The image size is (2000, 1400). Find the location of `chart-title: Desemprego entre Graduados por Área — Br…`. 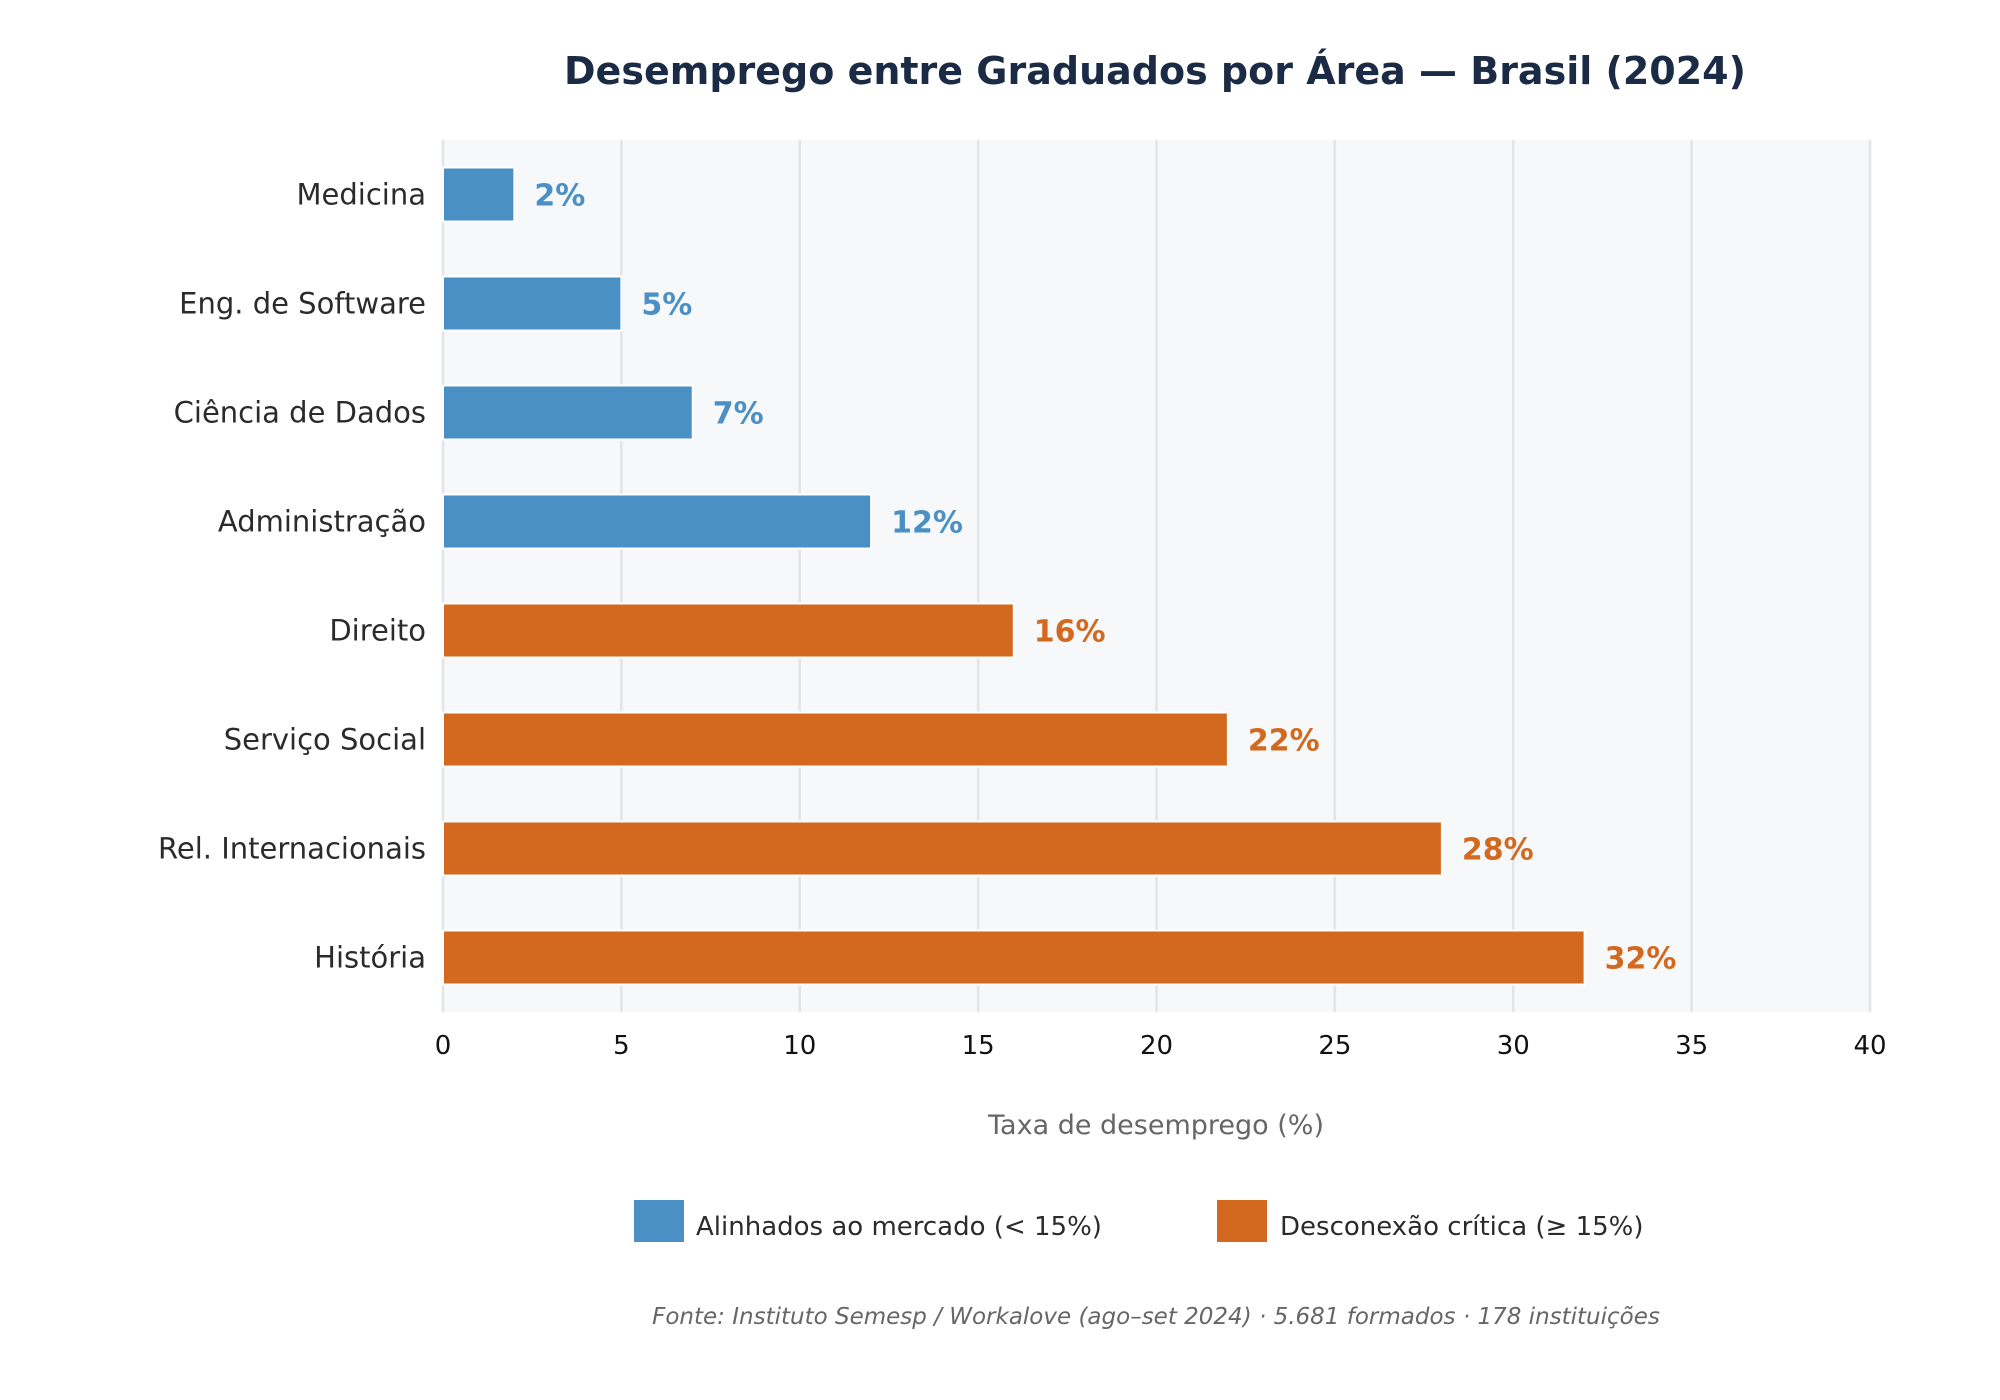

chart-title: Desemprego entre Graduados por Área — Br… is located at coordinates (1155, 71).